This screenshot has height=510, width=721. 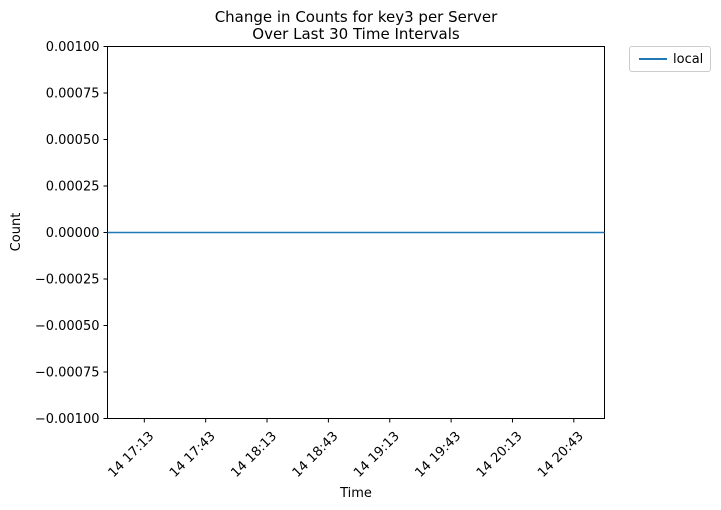 What do you see at coordinates (73, 140) in the screenshot?
I see `y-tick-label: 0.00050` at bounding box center [73, 140].